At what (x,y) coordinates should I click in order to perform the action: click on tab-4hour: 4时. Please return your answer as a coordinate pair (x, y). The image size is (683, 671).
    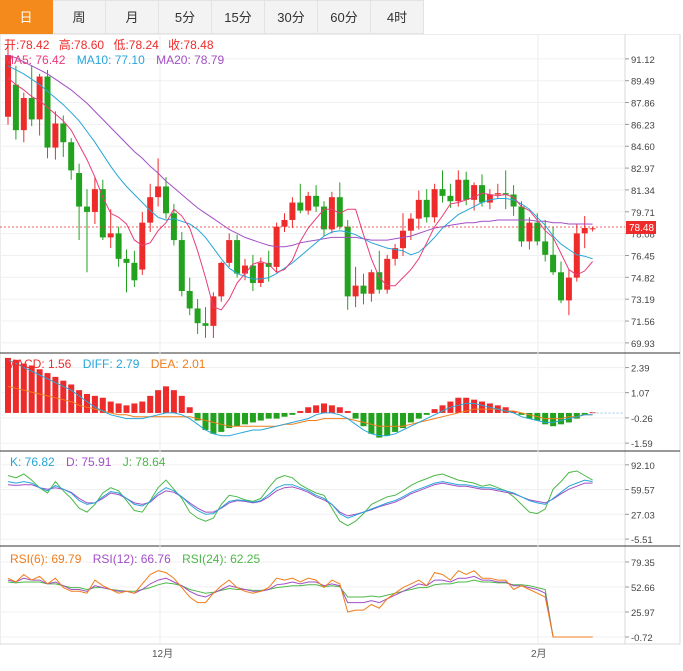
    Looking at the image, I should click on (397, 17).